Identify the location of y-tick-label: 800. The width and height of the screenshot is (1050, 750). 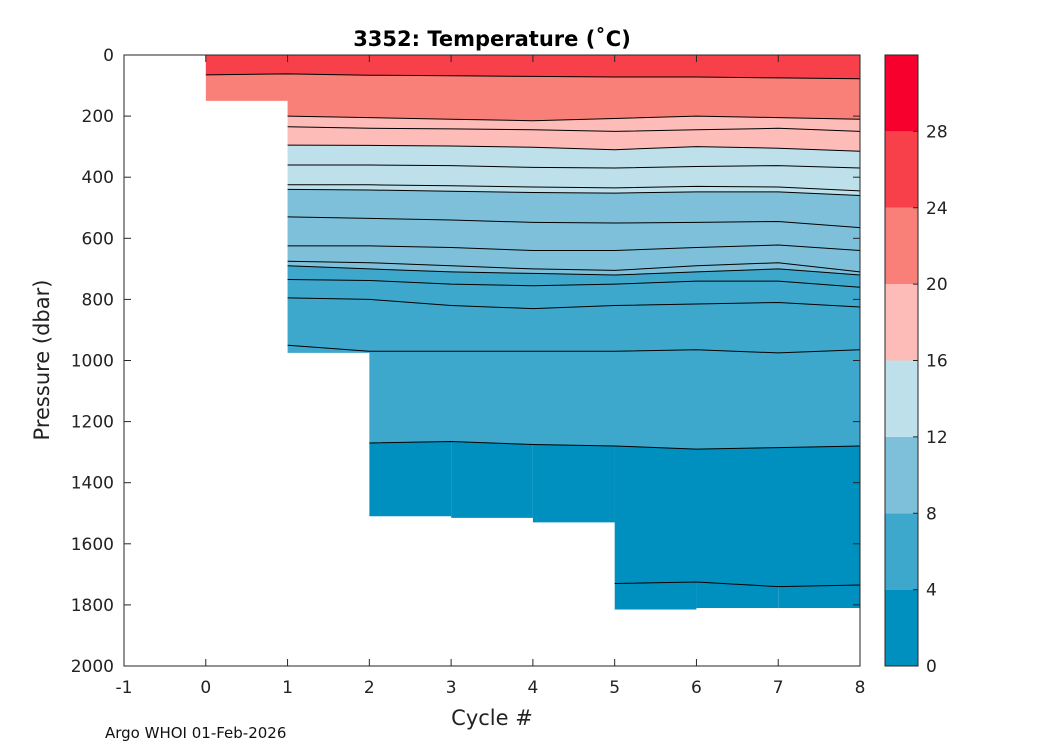
(98, 300).